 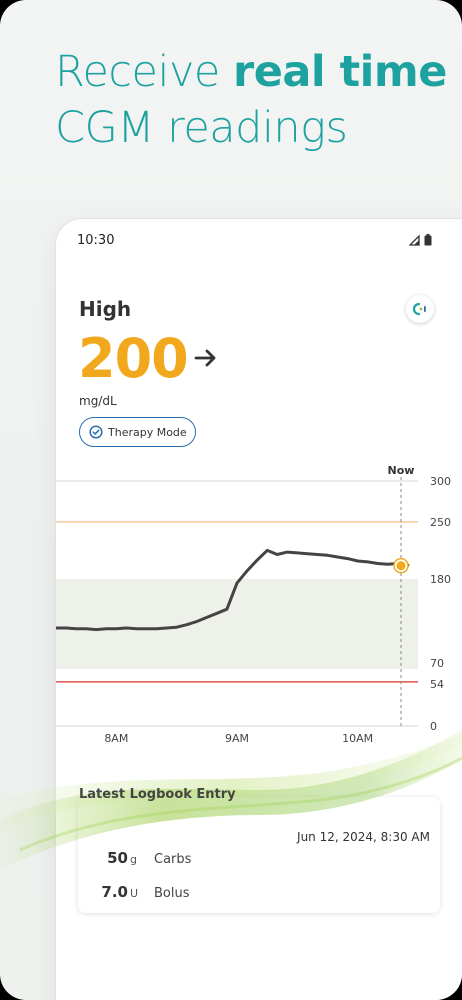 I want to click on battery-icon, so click(x=428, y=240).